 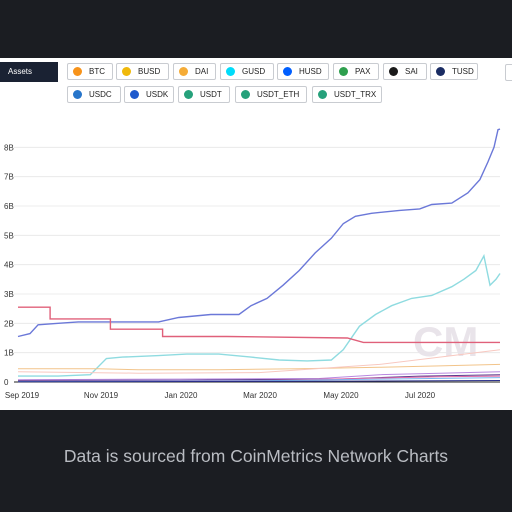 What do you see at coordinates (9, 323) in the screenshot?
I see `y-tick-label: 2B` at bounding box center [9, 323].